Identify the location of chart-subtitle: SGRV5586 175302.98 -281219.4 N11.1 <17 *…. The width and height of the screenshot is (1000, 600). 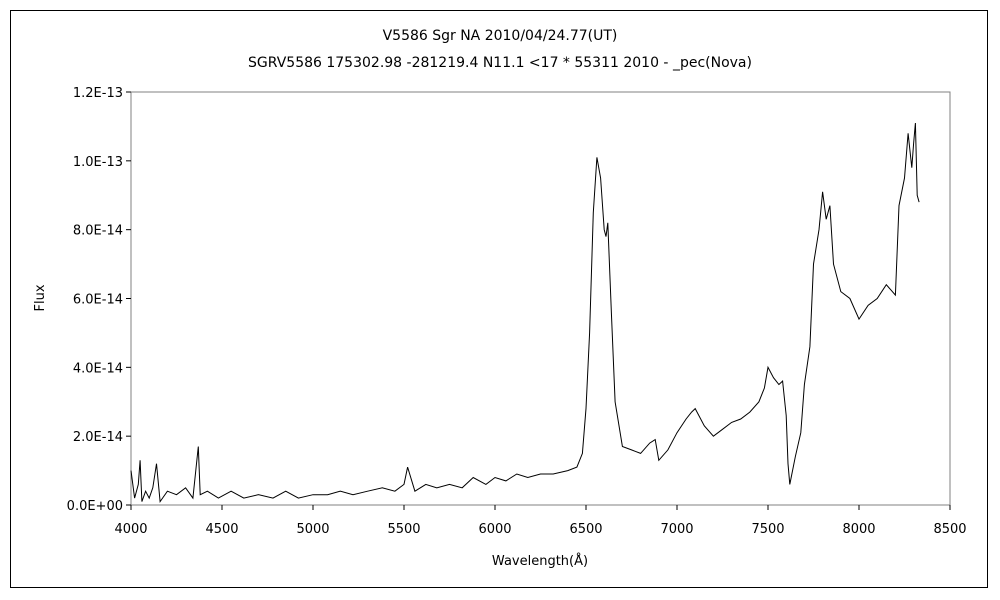
(500, 63).